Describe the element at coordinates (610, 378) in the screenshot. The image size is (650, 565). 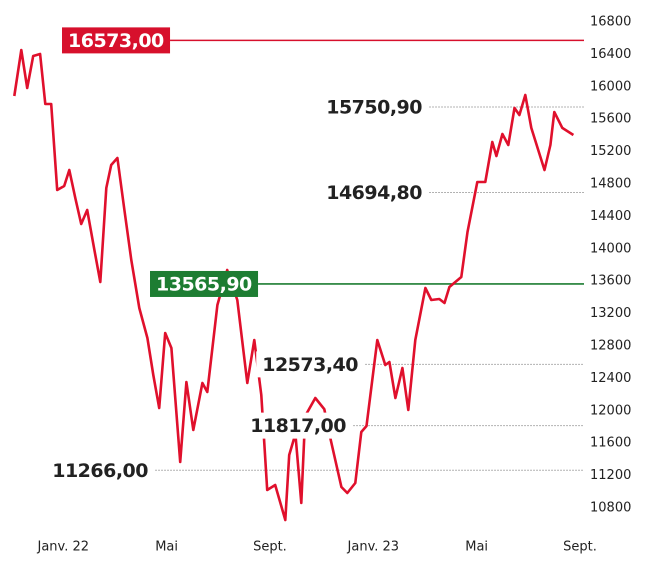
I see `y-tick-label: 12400` at that location.